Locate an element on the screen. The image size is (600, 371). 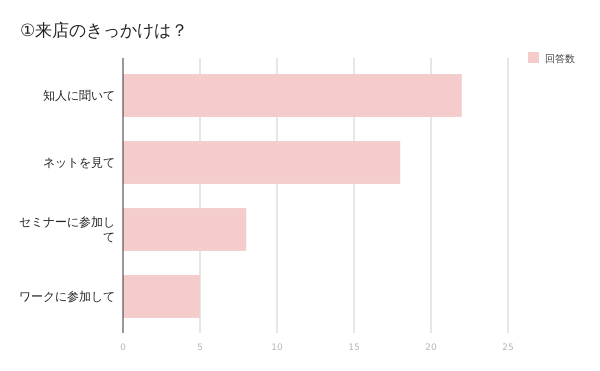
y-tick-label: セミナーに参加して is located at coordinates (67, 229).